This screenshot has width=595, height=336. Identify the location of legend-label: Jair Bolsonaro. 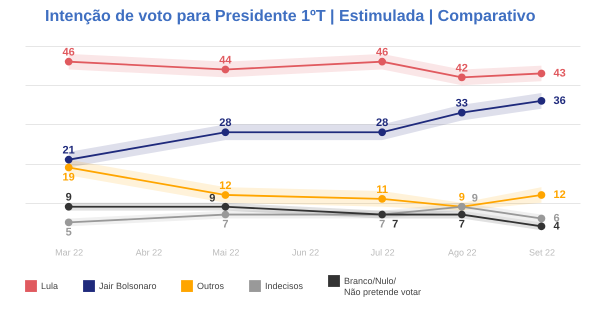
(128, 286).